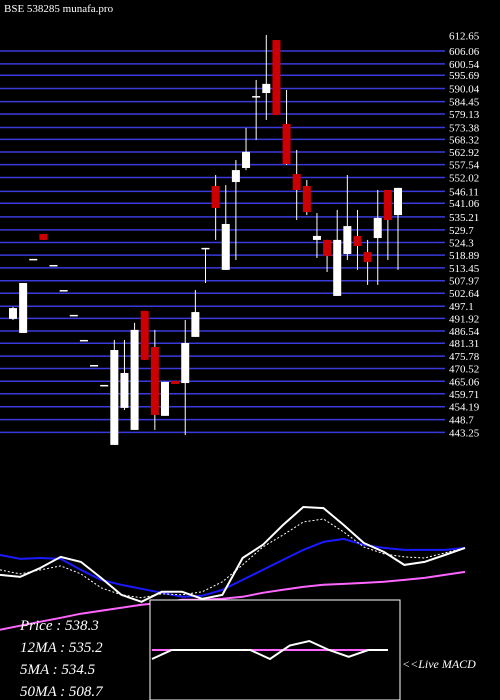  What do you see at coordinates (59, 626) in the screenshot?
I see `stat: Price : 538.3` at bounding box center [59, 626].